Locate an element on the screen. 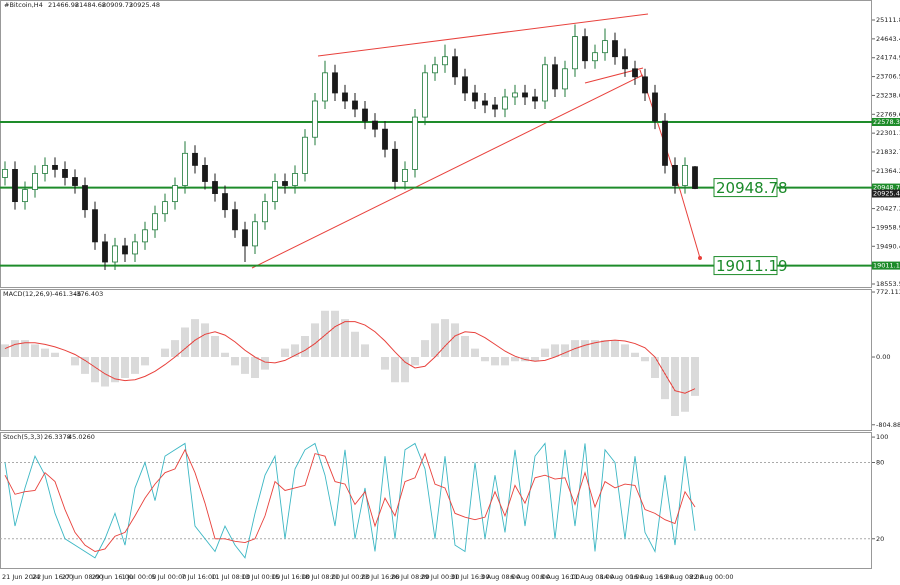 The image size is (900, 585). level-tag-label: 19011.19 is located at coordinates (886, 266).